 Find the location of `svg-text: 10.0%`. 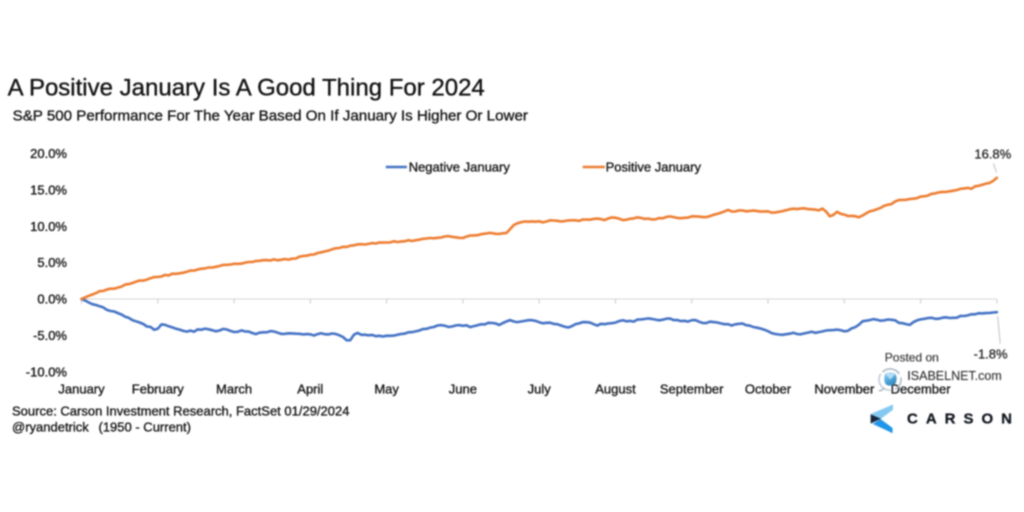

svg-text: 10.0% is located at coordinates (48, 226).